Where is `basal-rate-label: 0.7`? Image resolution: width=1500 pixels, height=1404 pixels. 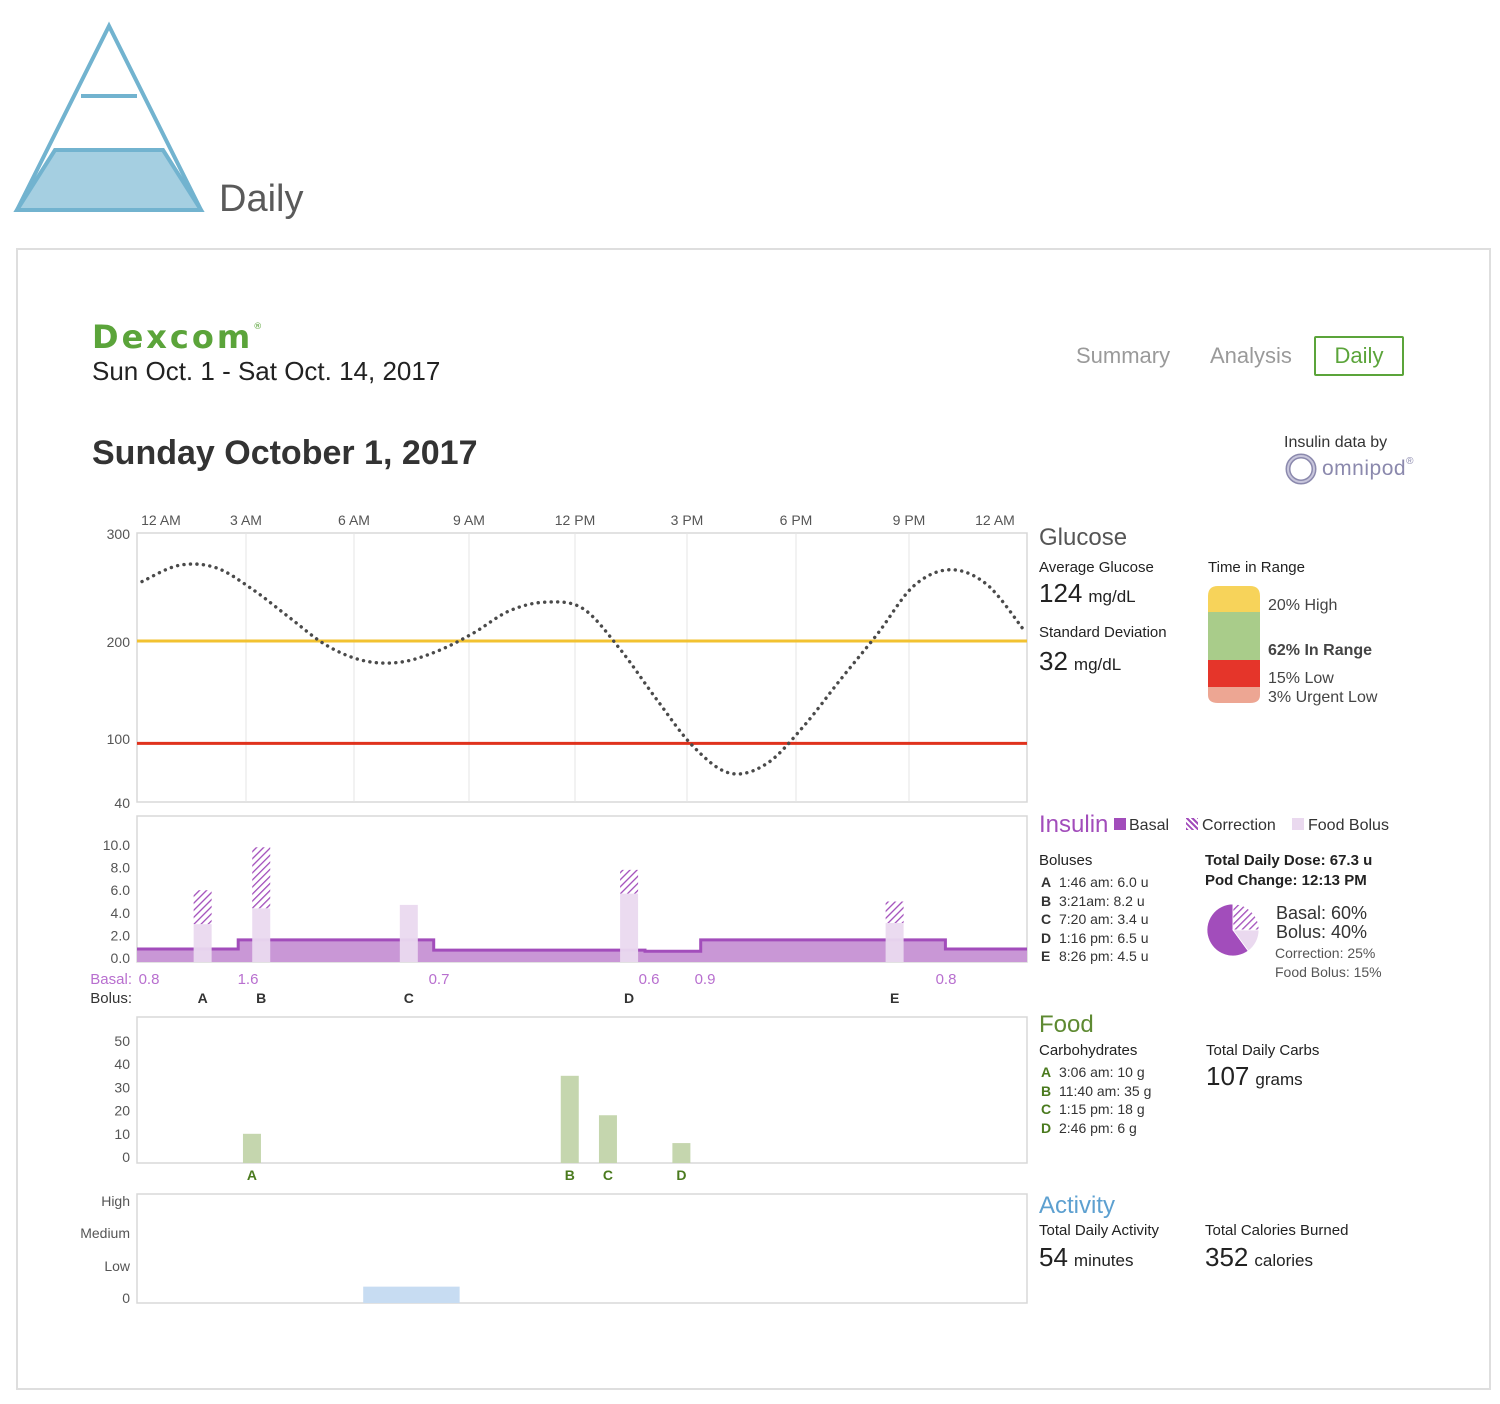
basal-rate-label: 0.7 is located at coordinates (439, 979).